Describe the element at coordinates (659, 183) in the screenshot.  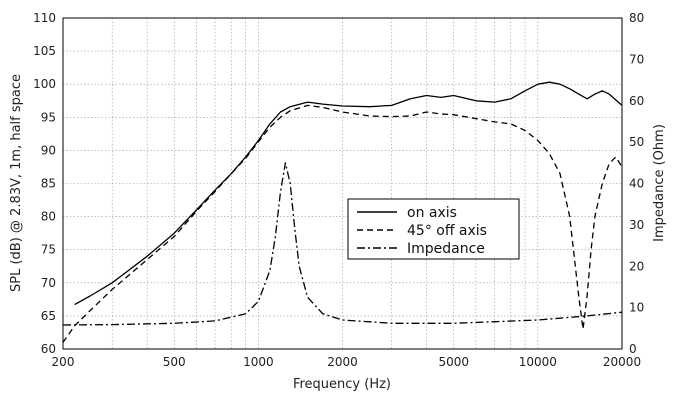
I see `y2-axis-title: Impedance (Ohm)` at that location.